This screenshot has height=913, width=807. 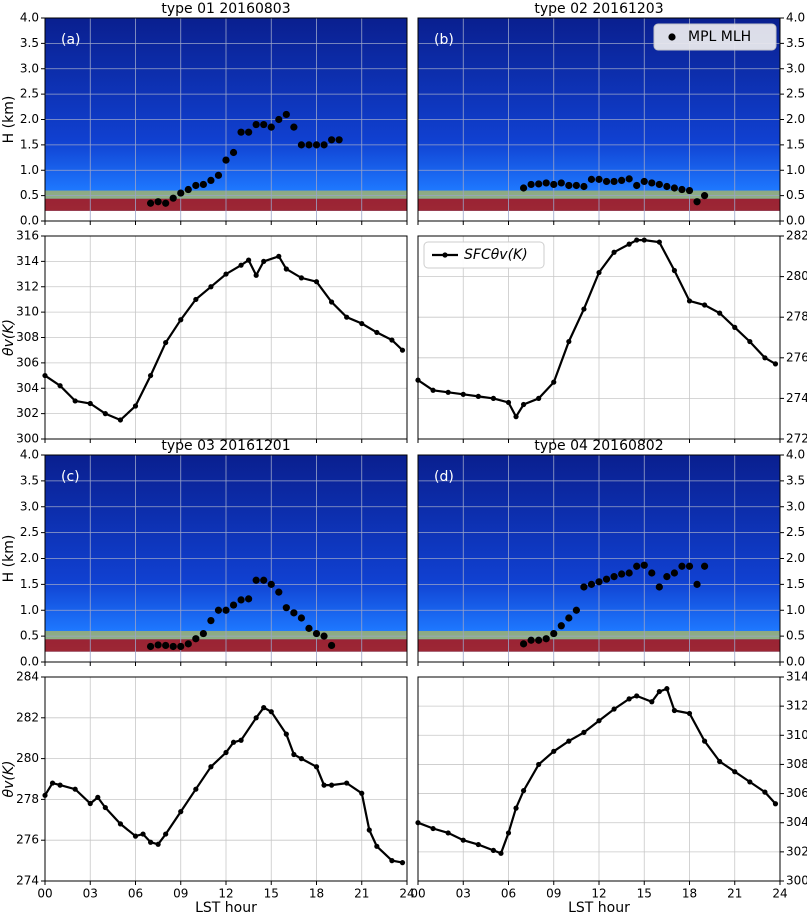 What do you see at coordinates (444, 40) in the screenshot?
I see `panel-label: (b)` at bounding box center [444, 40].